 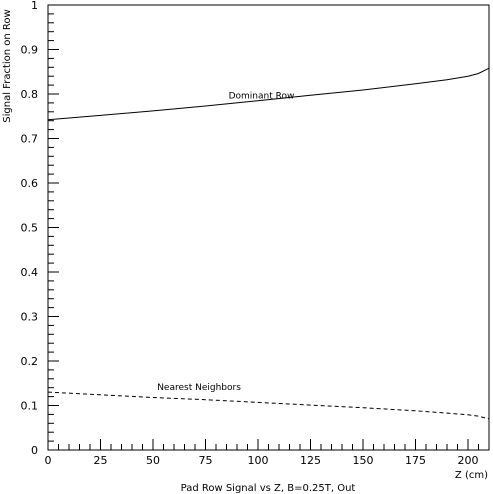 I want to click on x-tick-label: 125, so click(x=310, y=460).